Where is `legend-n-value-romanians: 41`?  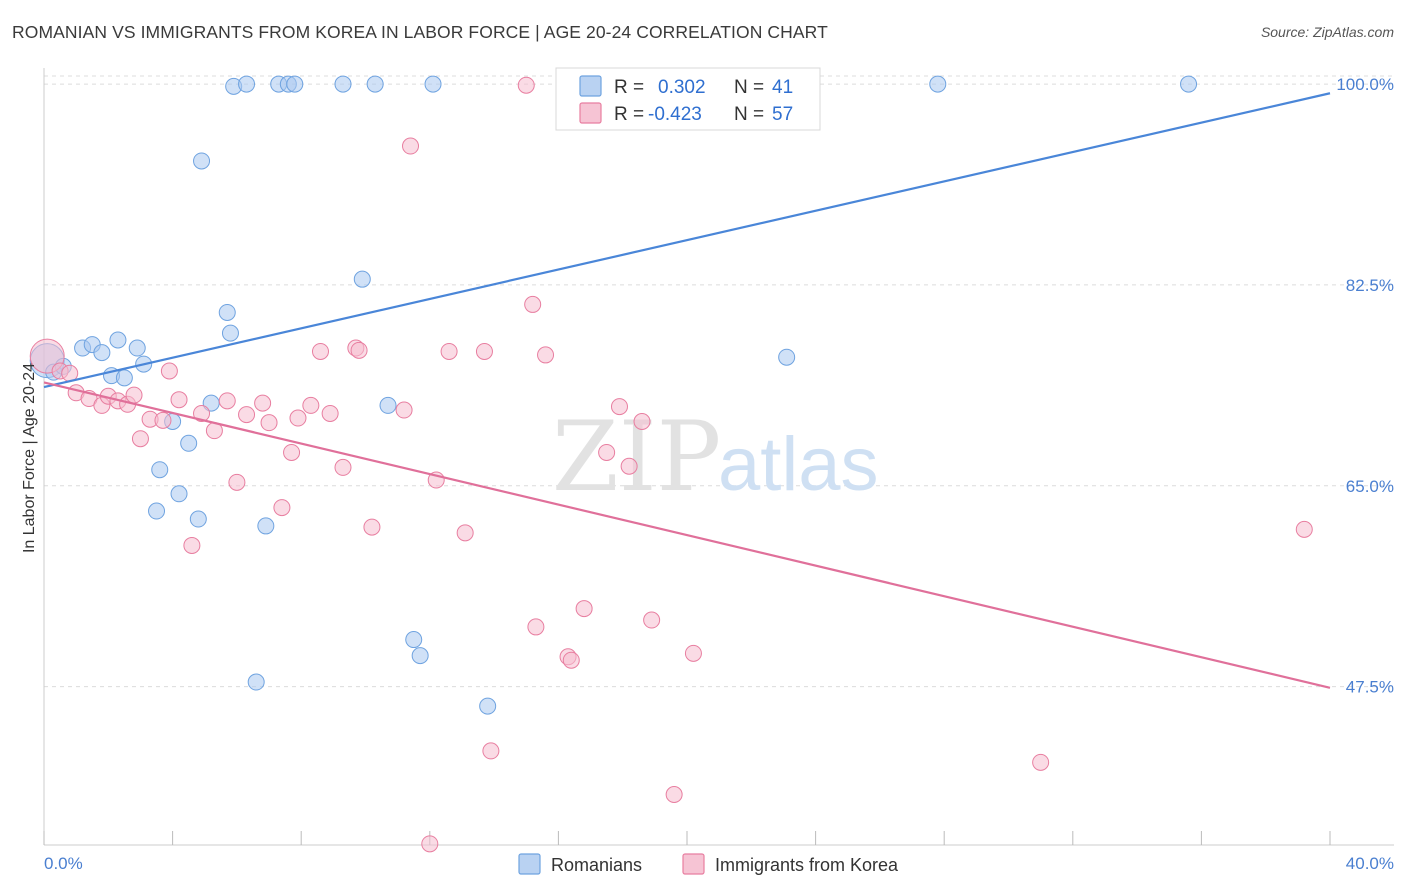
legend-n-value-romanians: 41 is located at coordinates (782, 87).